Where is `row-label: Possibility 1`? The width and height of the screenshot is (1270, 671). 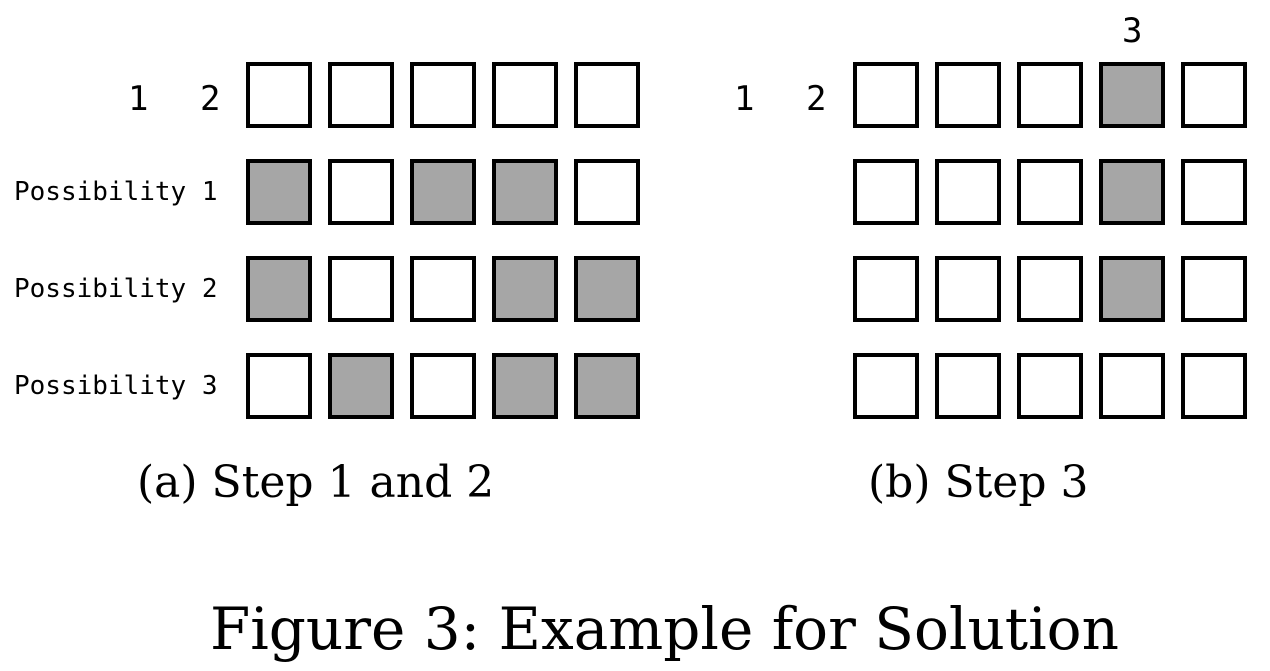 row-label: Possibility 1 is located at coordinates (116, 192).